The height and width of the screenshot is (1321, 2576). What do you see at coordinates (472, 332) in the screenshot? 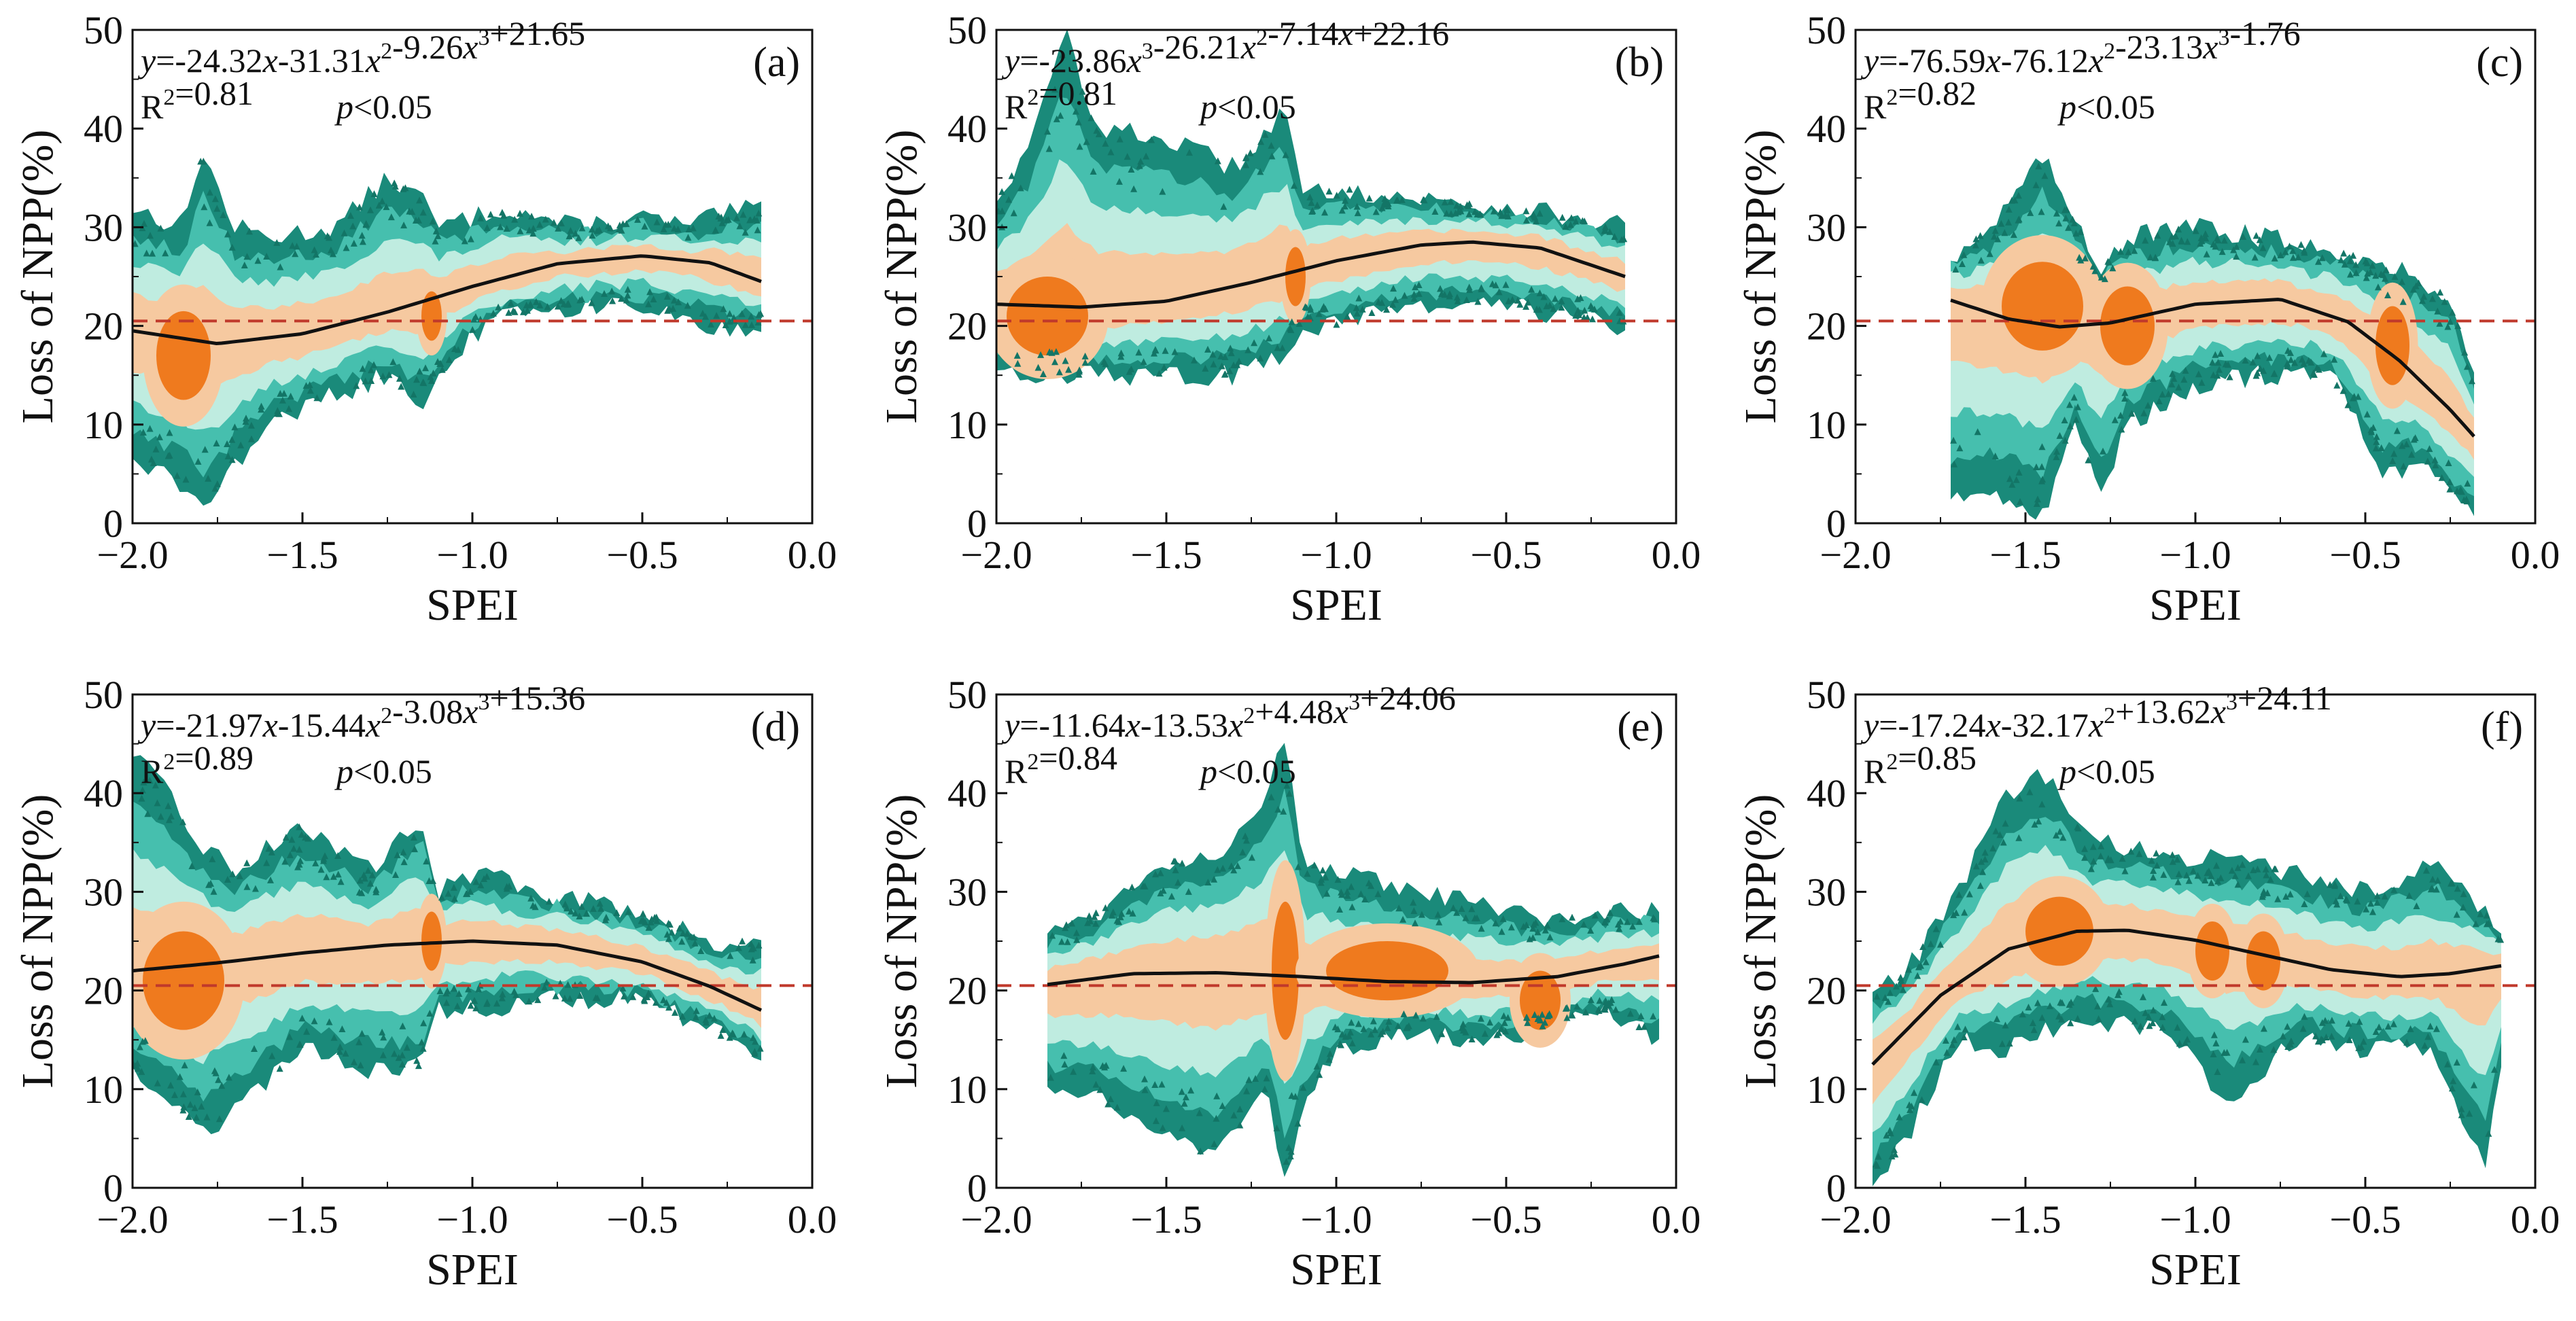
I see `plot-area` at bounding box center [472, 332].